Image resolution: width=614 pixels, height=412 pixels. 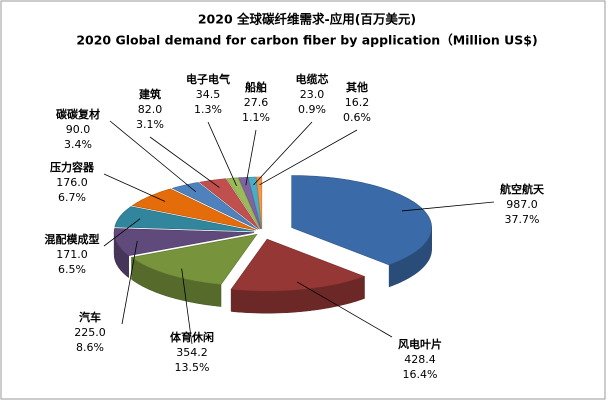 I want to click on value-label: 27.6, so click(x=256, y=102).